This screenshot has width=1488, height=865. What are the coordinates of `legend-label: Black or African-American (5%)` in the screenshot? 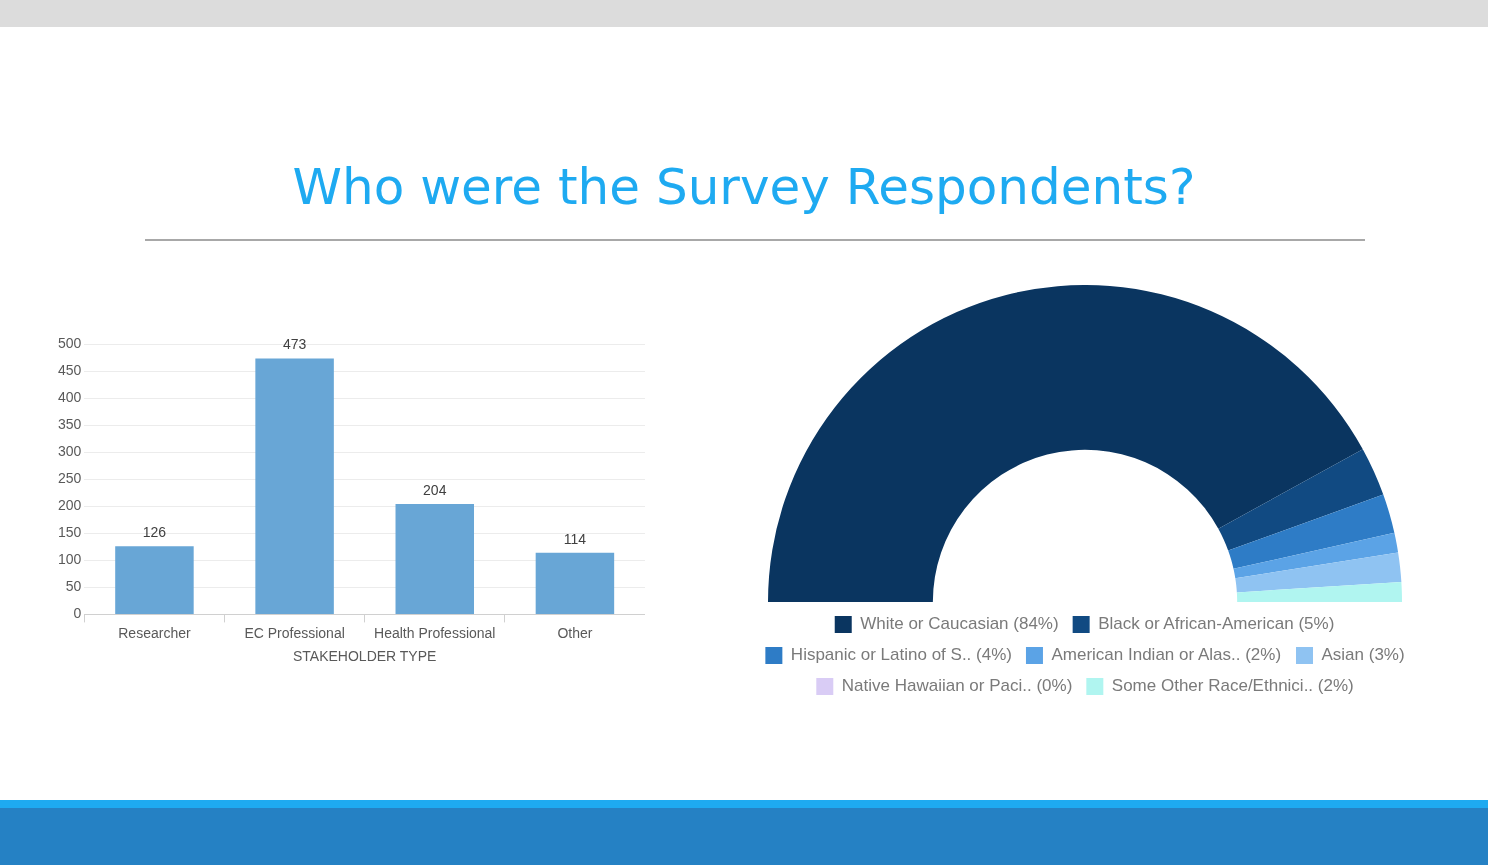 It's located at (1216, 624).